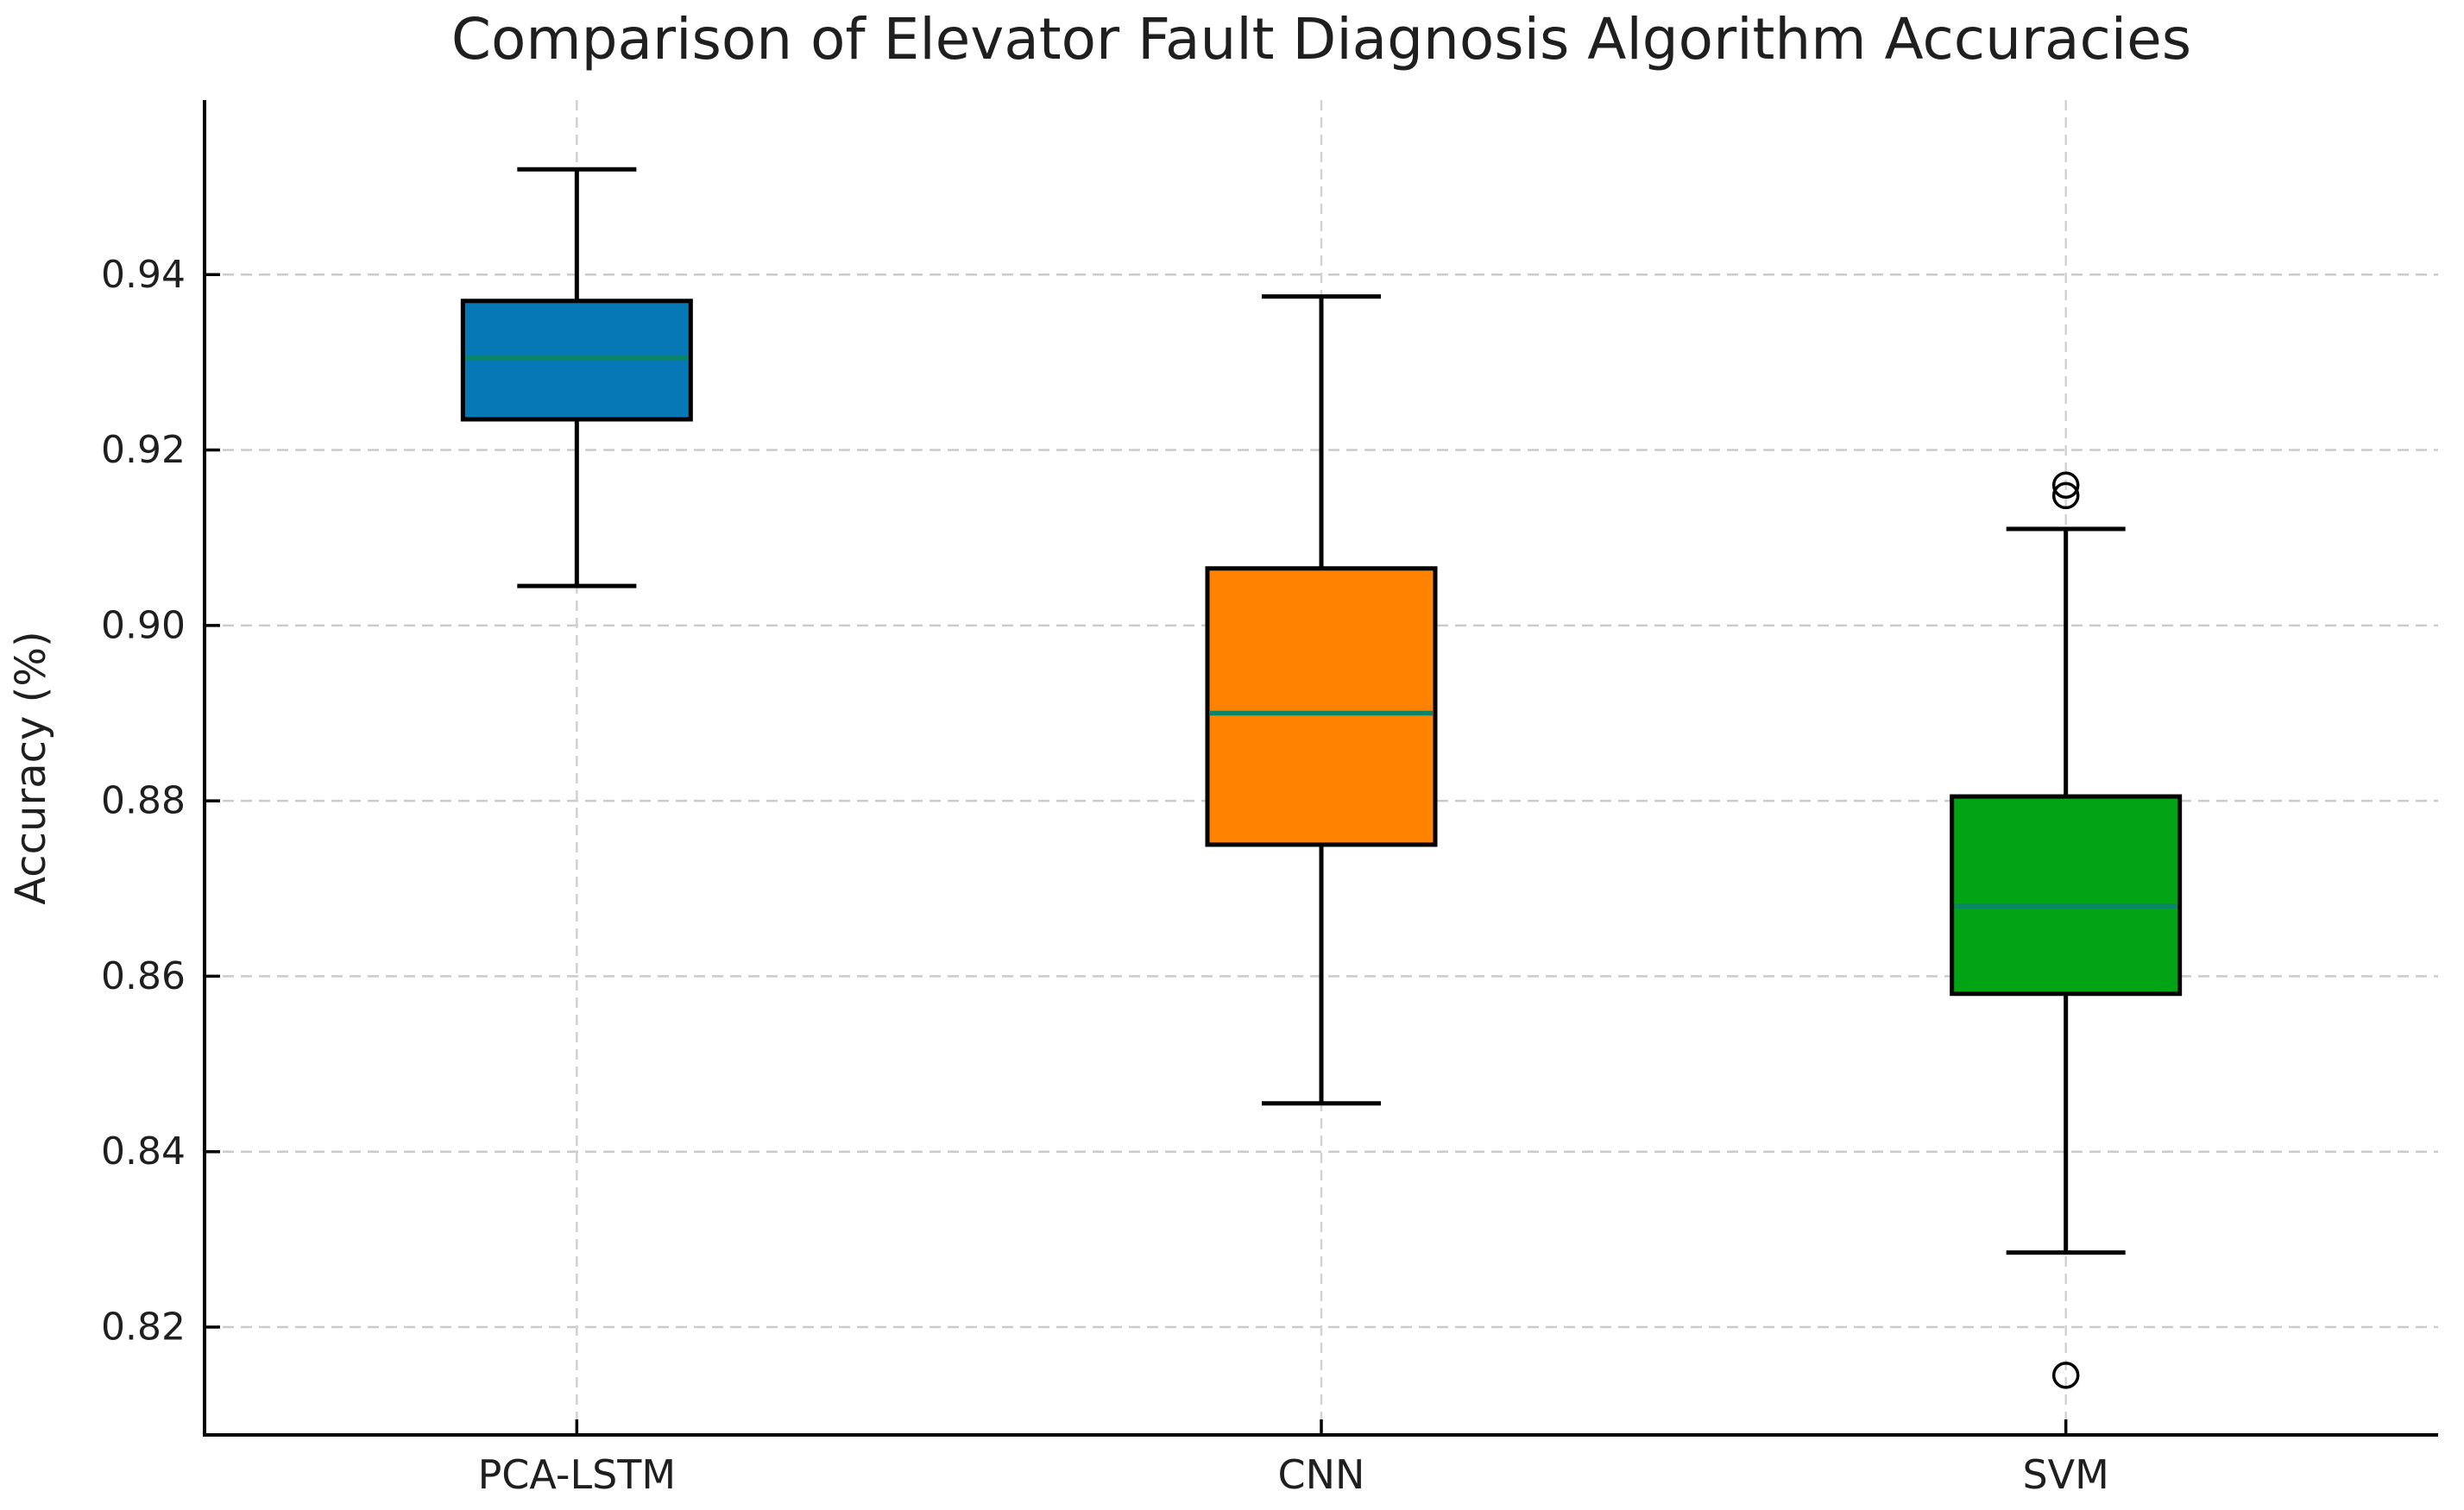 The width and height of the screenshot is (2464, 1510). Describe the element at coordinates (1321, 1474) in the screenshot. I see `x-tick-label-cnn: CNN` at that location.